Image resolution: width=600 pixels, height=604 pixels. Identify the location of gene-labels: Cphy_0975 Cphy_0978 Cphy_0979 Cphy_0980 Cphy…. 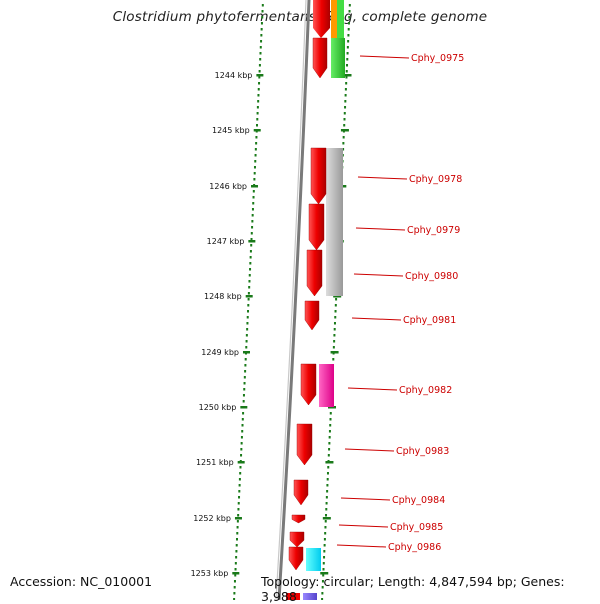
(426, 303).